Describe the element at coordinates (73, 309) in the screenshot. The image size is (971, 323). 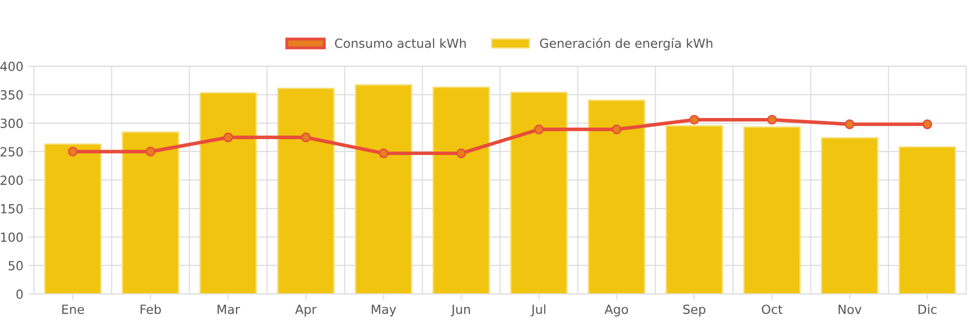
I see `x-tick-label: Ene` at that location.